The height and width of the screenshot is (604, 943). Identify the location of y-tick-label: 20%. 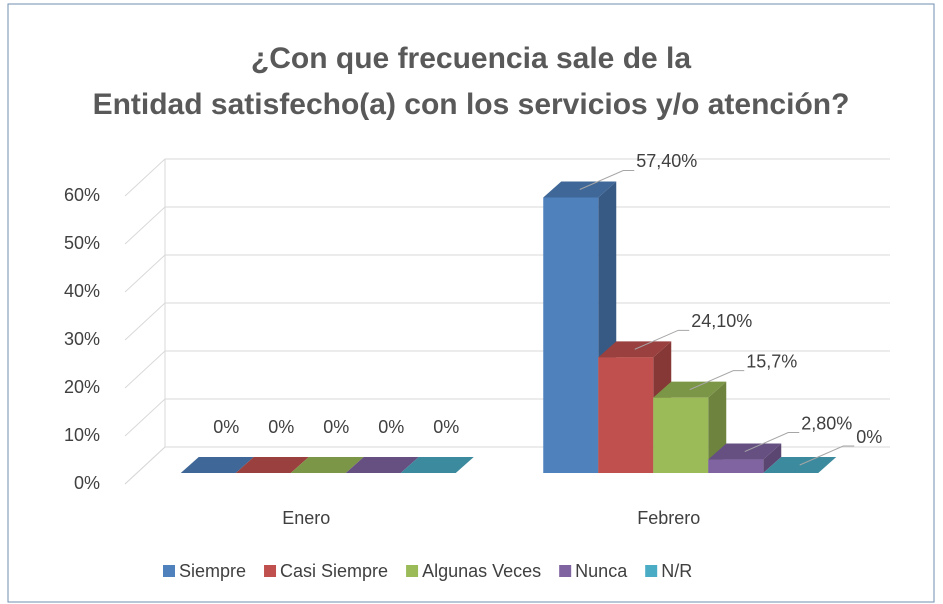
(82, 387).